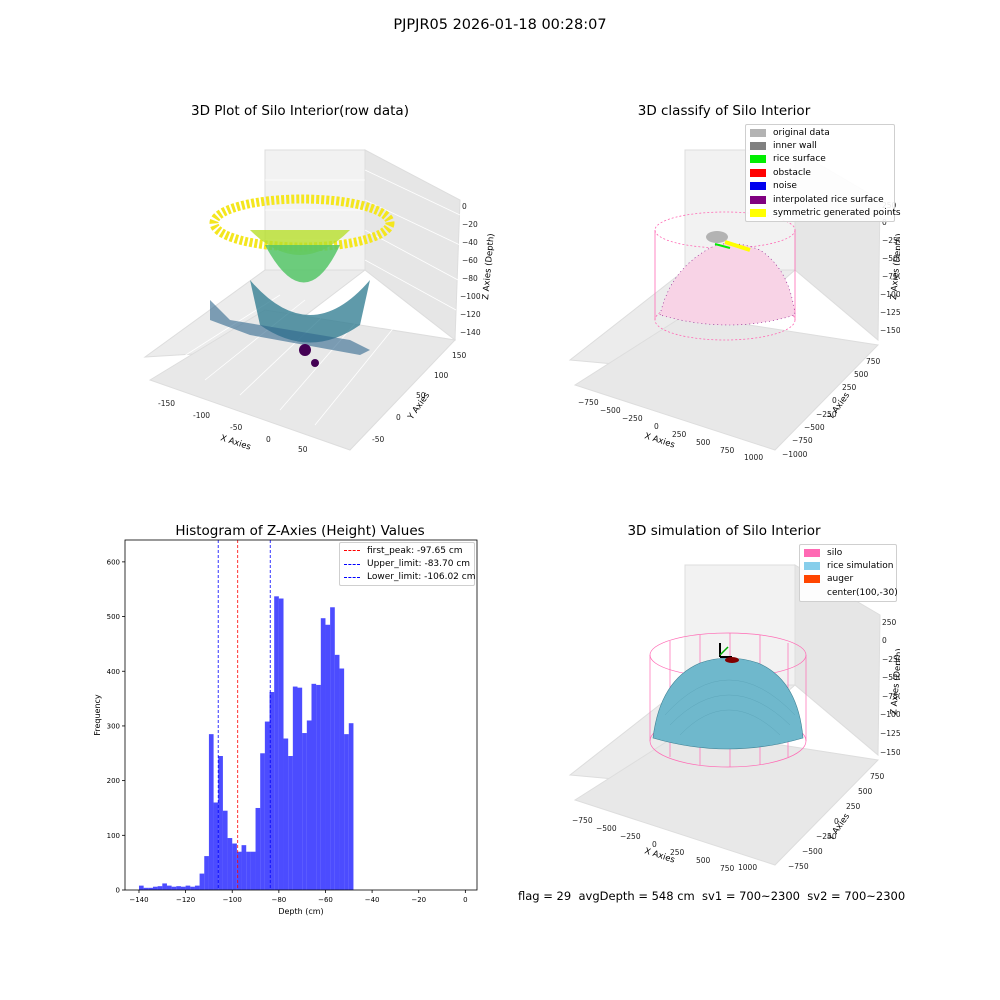 This screenshot has width=1000, height=1000. I want to click on x-tick-label: 0, so click(465, 900).